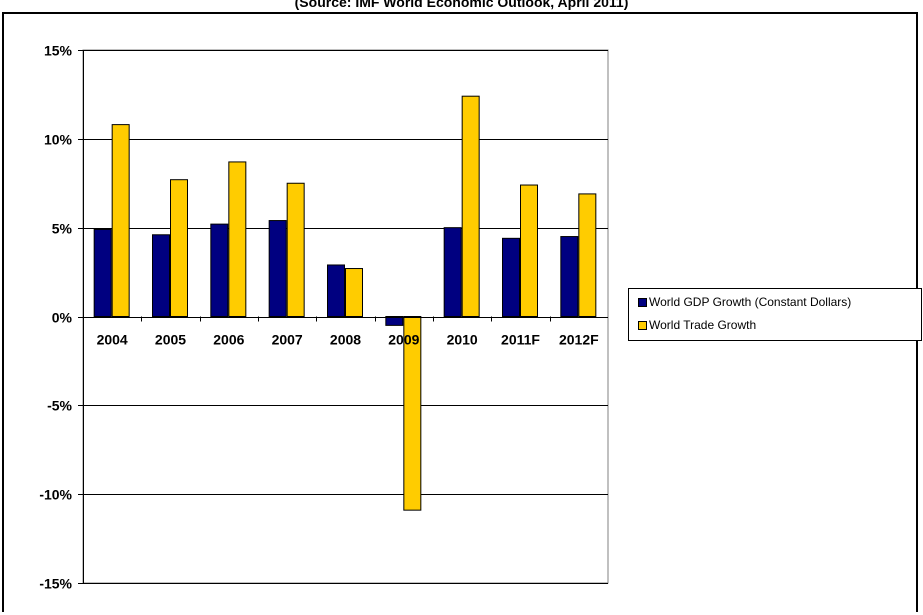 The width and height of the screenshot is (923, 615). I want to click on x-tick-label: 2012F, so click(579, 340).